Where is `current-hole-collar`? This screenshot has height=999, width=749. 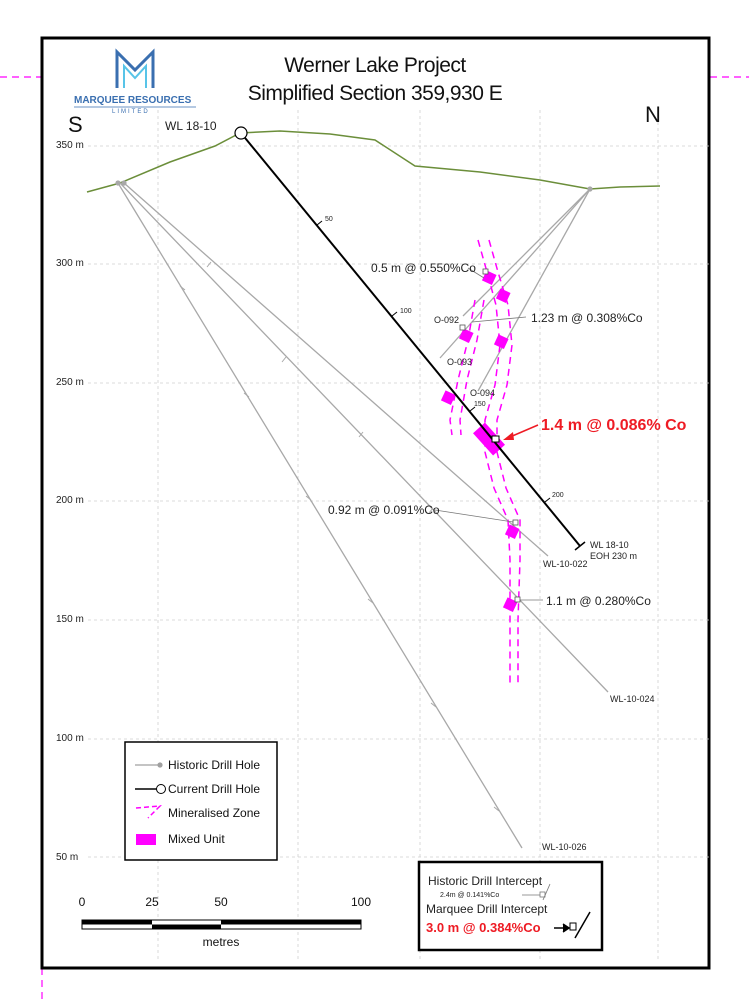 current-hole-collar is located at coordinates (241, 133).